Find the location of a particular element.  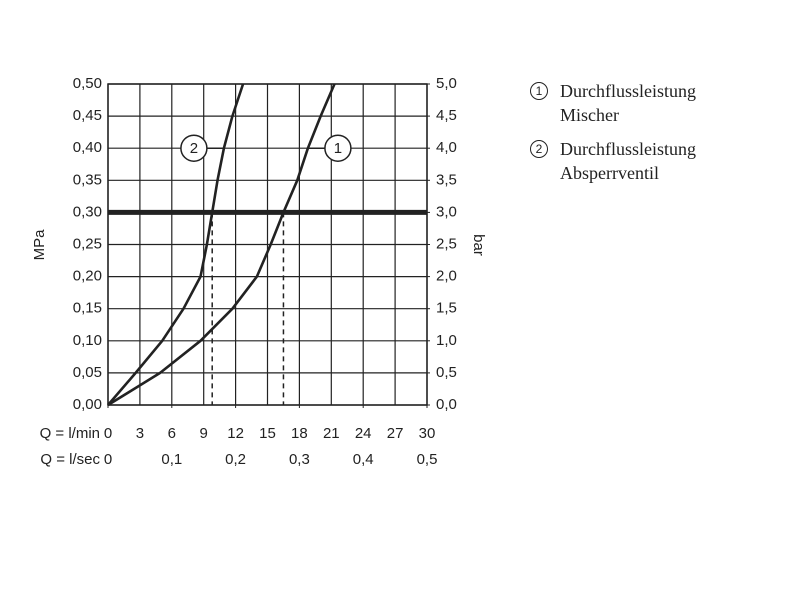

y-tick-label: 0,35 is located at coordinates (87, 179).